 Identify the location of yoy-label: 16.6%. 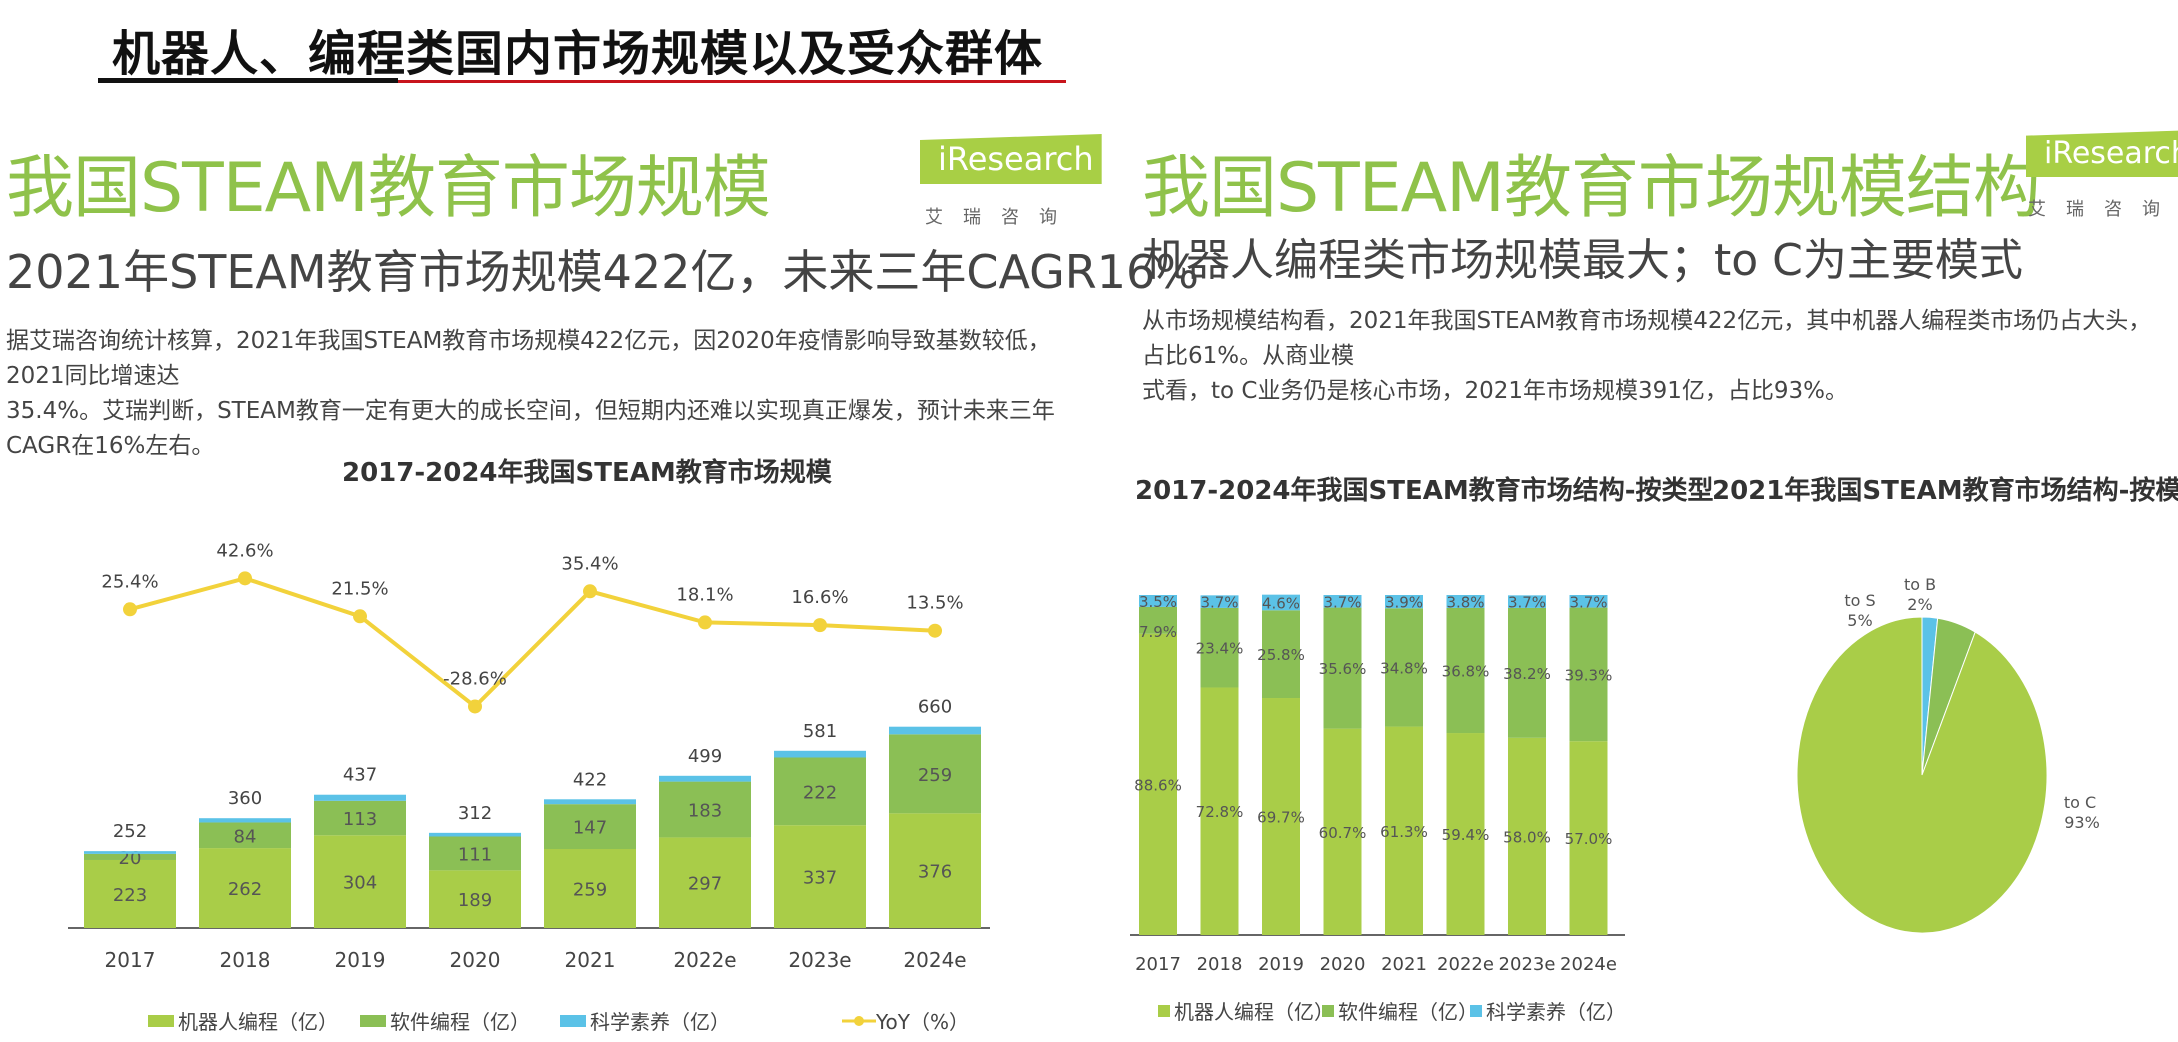
(819, 597).